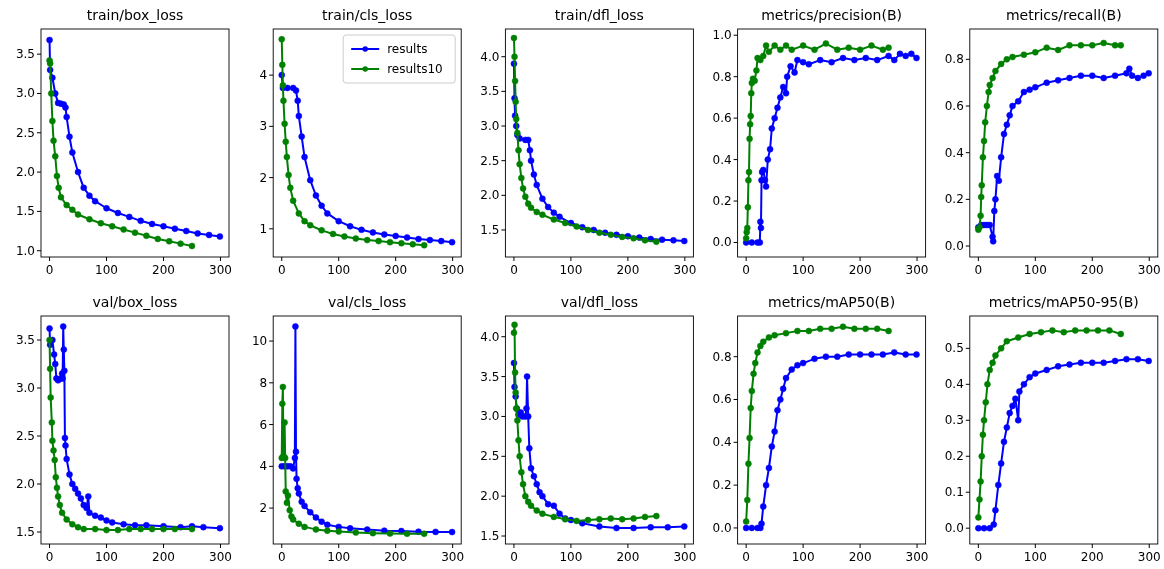 This screenshot has width=1164, height=569. What do you see at coordinates (954, 348) in the screenshot?
I see `y-tick-label: 0.5` at bounding box center [954, 348].